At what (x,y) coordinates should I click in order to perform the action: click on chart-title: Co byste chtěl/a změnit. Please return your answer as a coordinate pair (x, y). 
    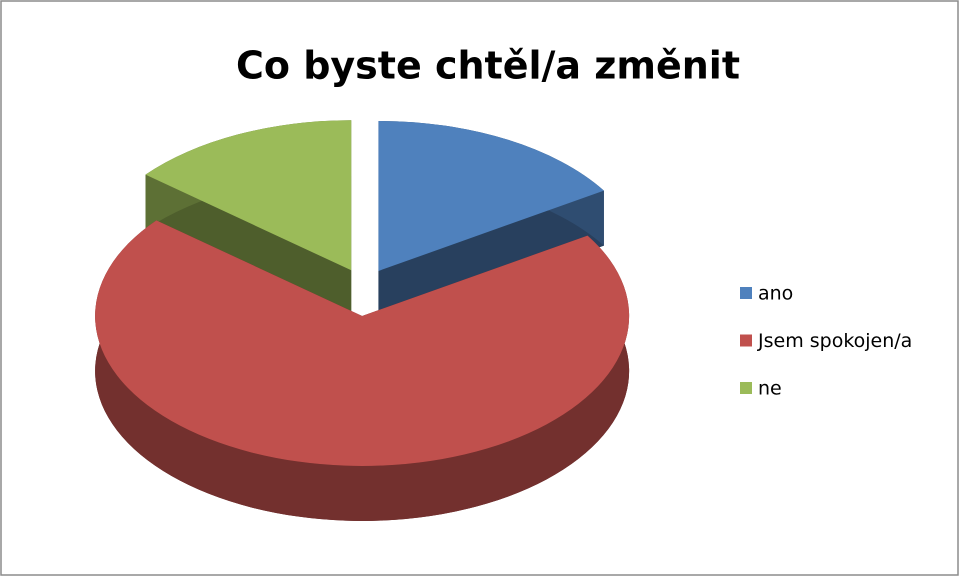
    Looking at the image, I should click on (488, 66).